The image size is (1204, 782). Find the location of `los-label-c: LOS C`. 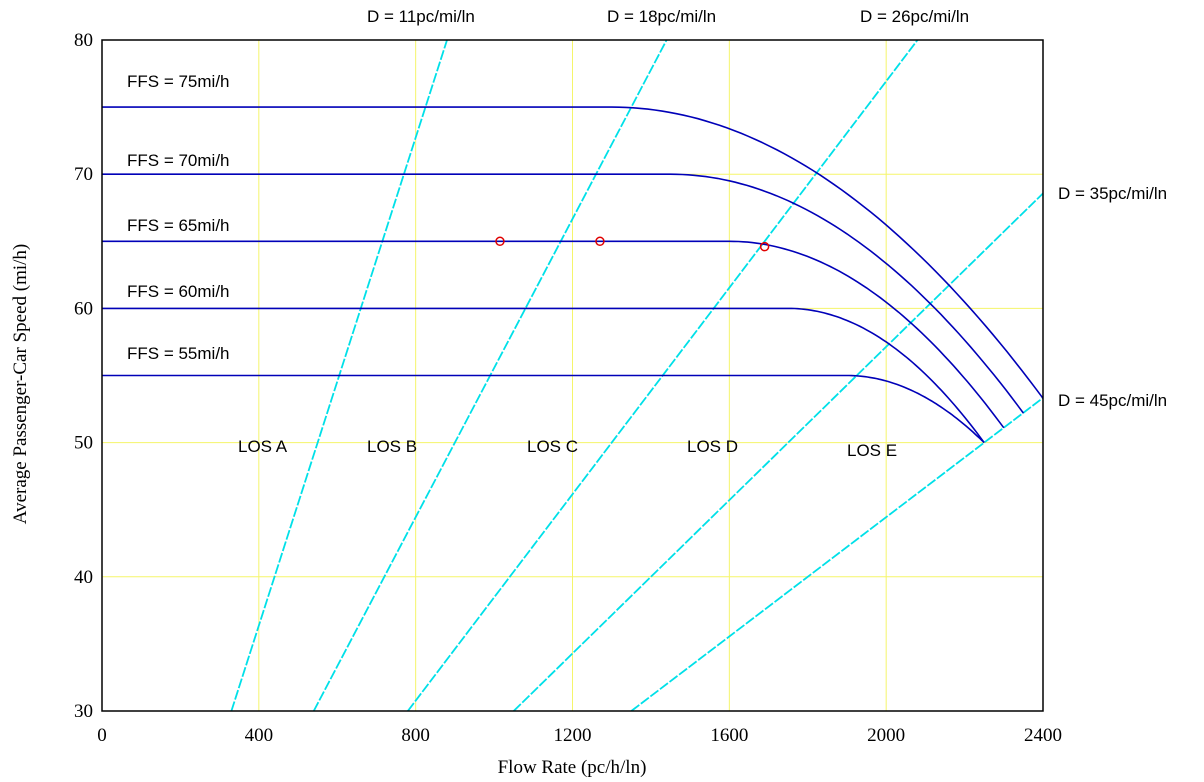

los-label-c: LOS C is located at coordinates (552, 446).